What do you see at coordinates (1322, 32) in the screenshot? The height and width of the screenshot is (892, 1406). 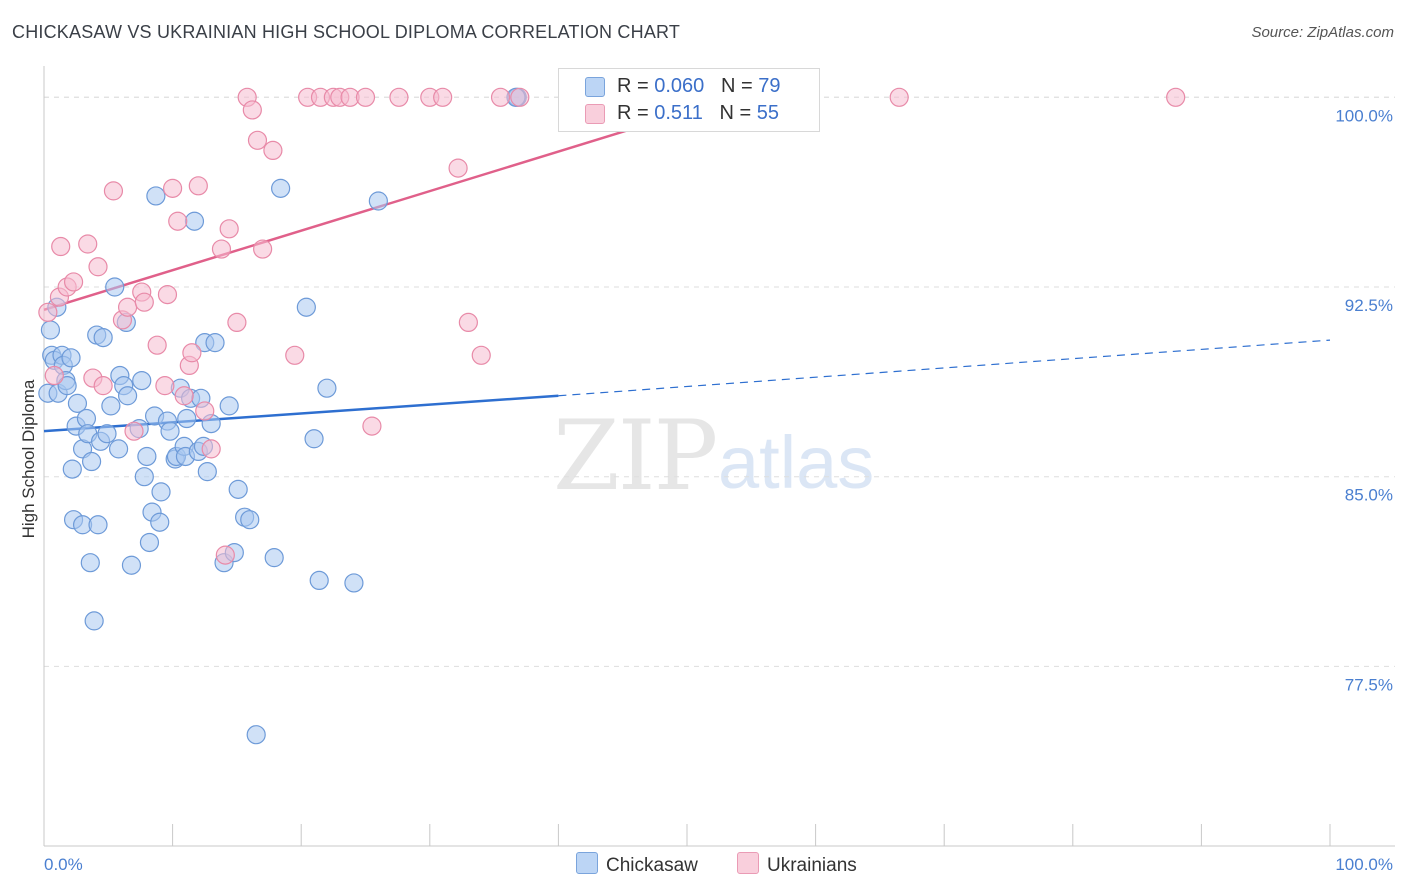 I see `source-label: Source: ZipAtlas.com` at bounding box center [1322, 32].